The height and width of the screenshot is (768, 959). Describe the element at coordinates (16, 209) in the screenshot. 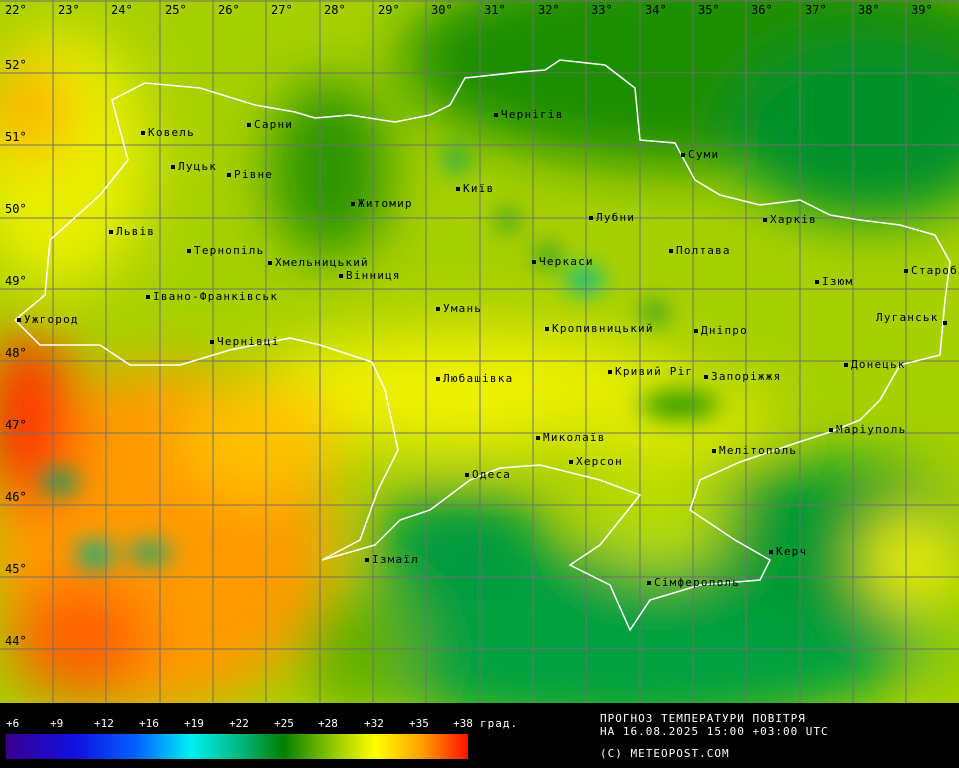

I see `lat-label: 50°` at that location.